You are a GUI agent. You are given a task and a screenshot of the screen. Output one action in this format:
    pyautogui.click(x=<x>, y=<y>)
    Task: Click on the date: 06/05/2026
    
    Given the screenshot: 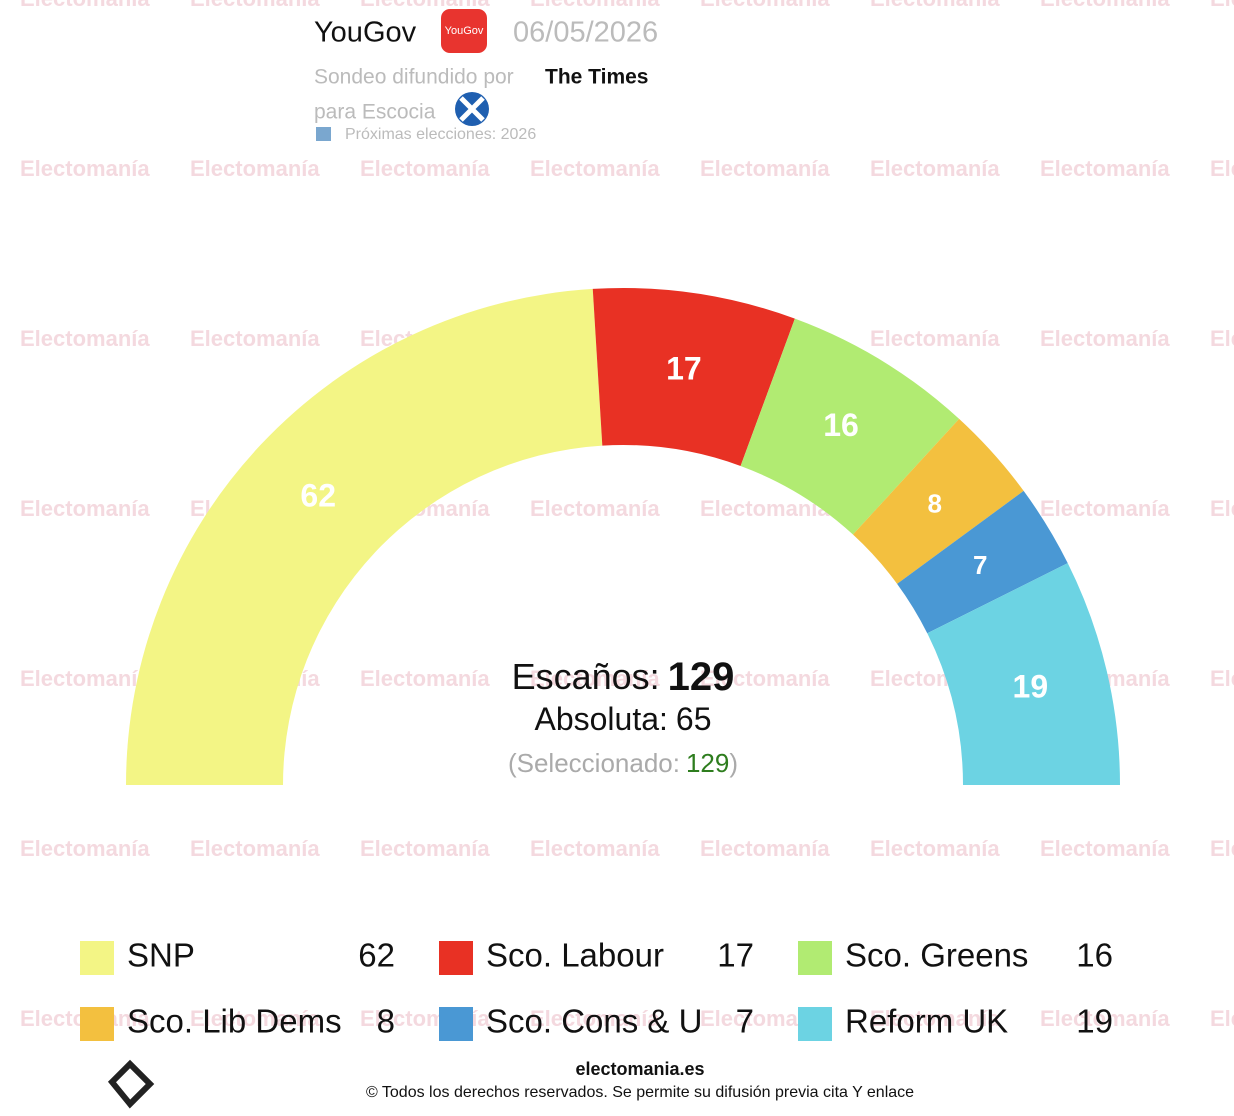 What is the action you would take?
    pyautogui.click(x=585, y=33)
    